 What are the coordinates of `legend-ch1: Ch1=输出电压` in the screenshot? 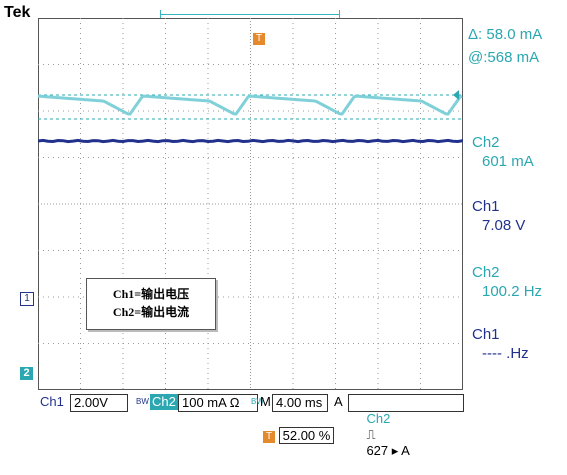 It's located at (151, 294).